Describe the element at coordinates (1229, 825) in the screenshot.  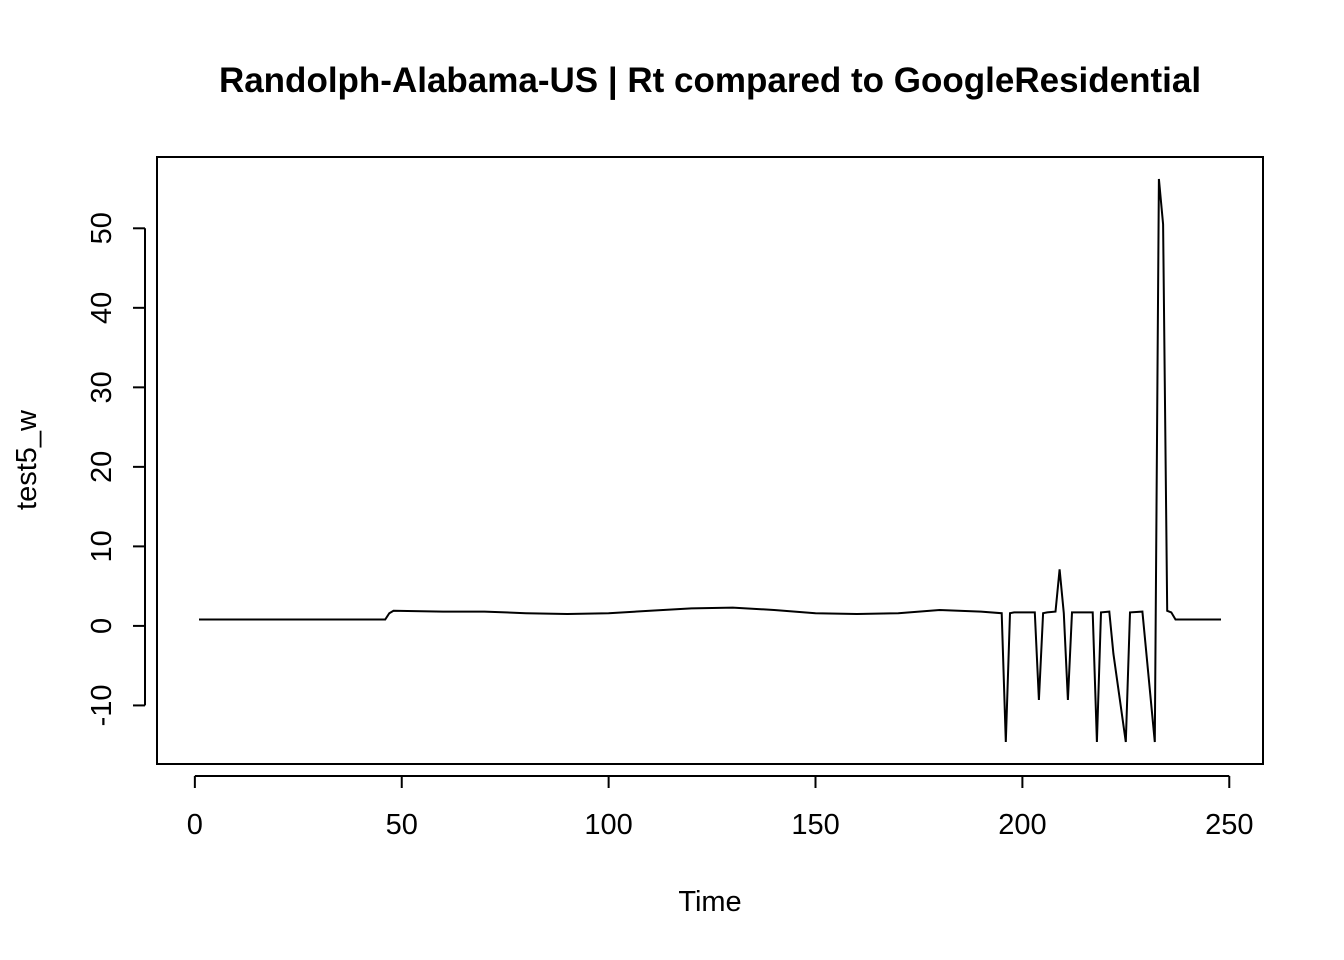
I see `x-tick-label: 250` at that location.